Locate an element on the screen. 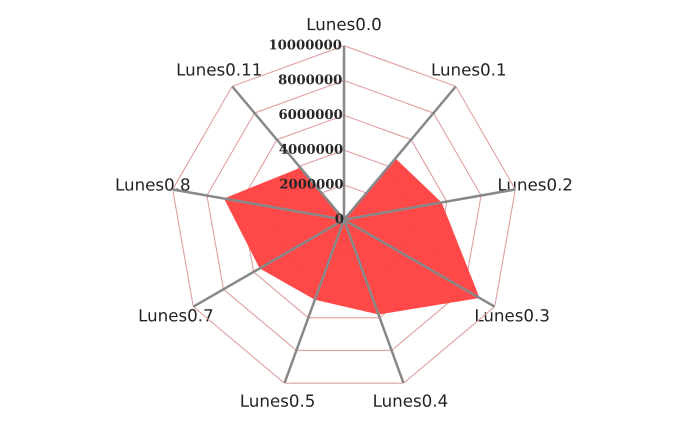 Image resolution: width=688 pixels, height=435 pixels. spoke-label: Lunes0.8 is located at coordinates (153, 184).